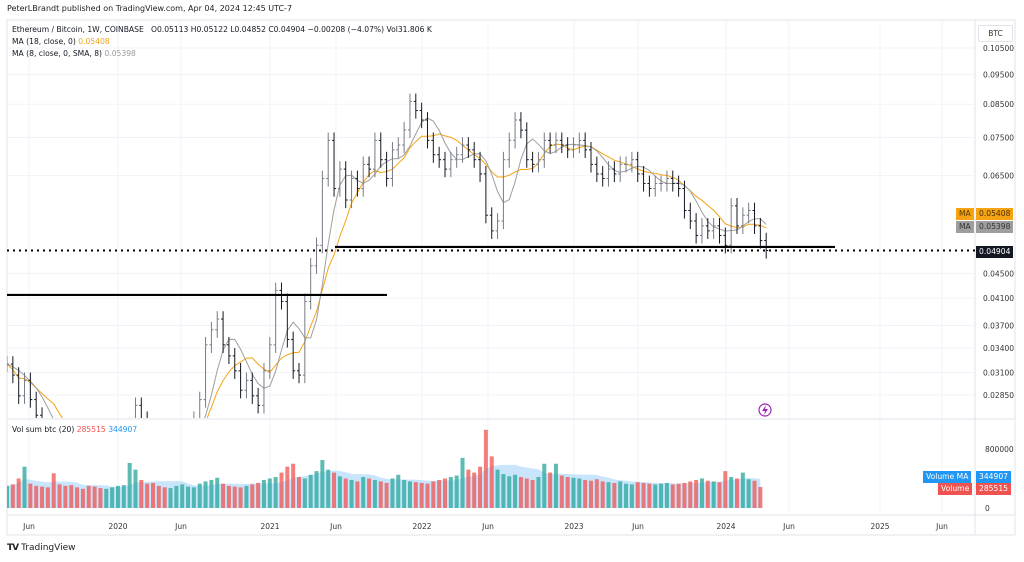 Image resolution: width=1024 pixels, height=562 pixels. What do you see at coordinates (269, 526) in the screenshot?
I see `time-tick-label: 2021` at bounding box center [269, 526].